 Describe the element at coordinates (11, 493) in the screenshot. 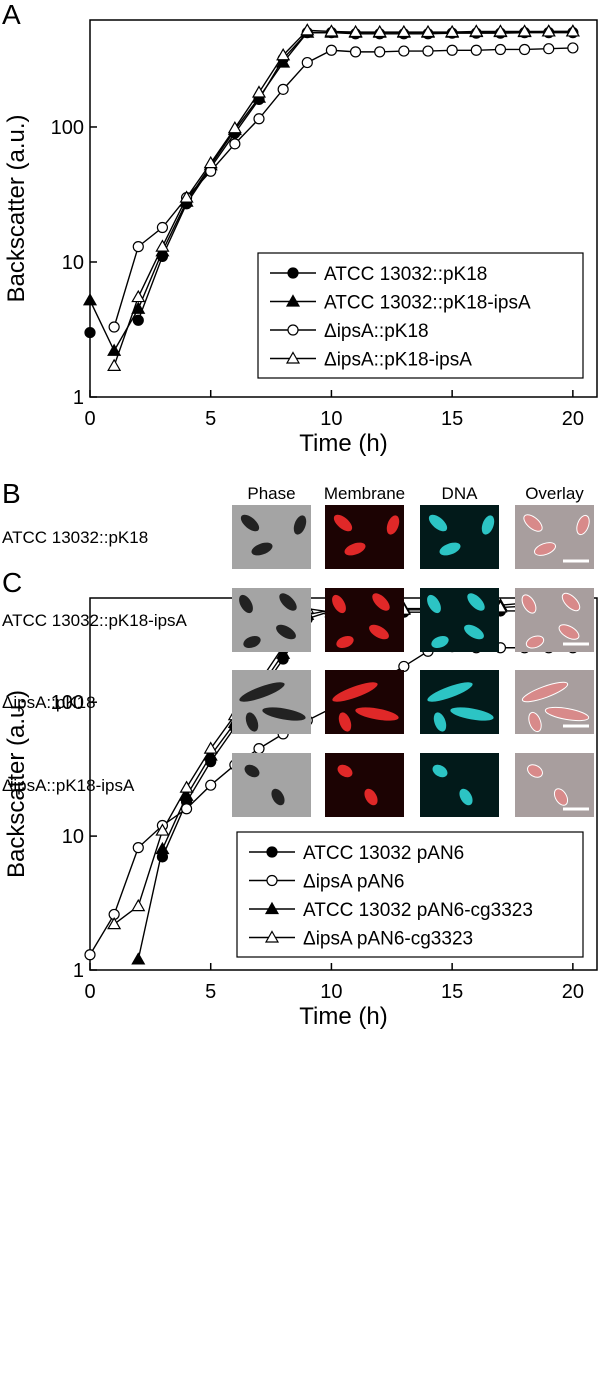

I see `panel-letter: B` at that location.